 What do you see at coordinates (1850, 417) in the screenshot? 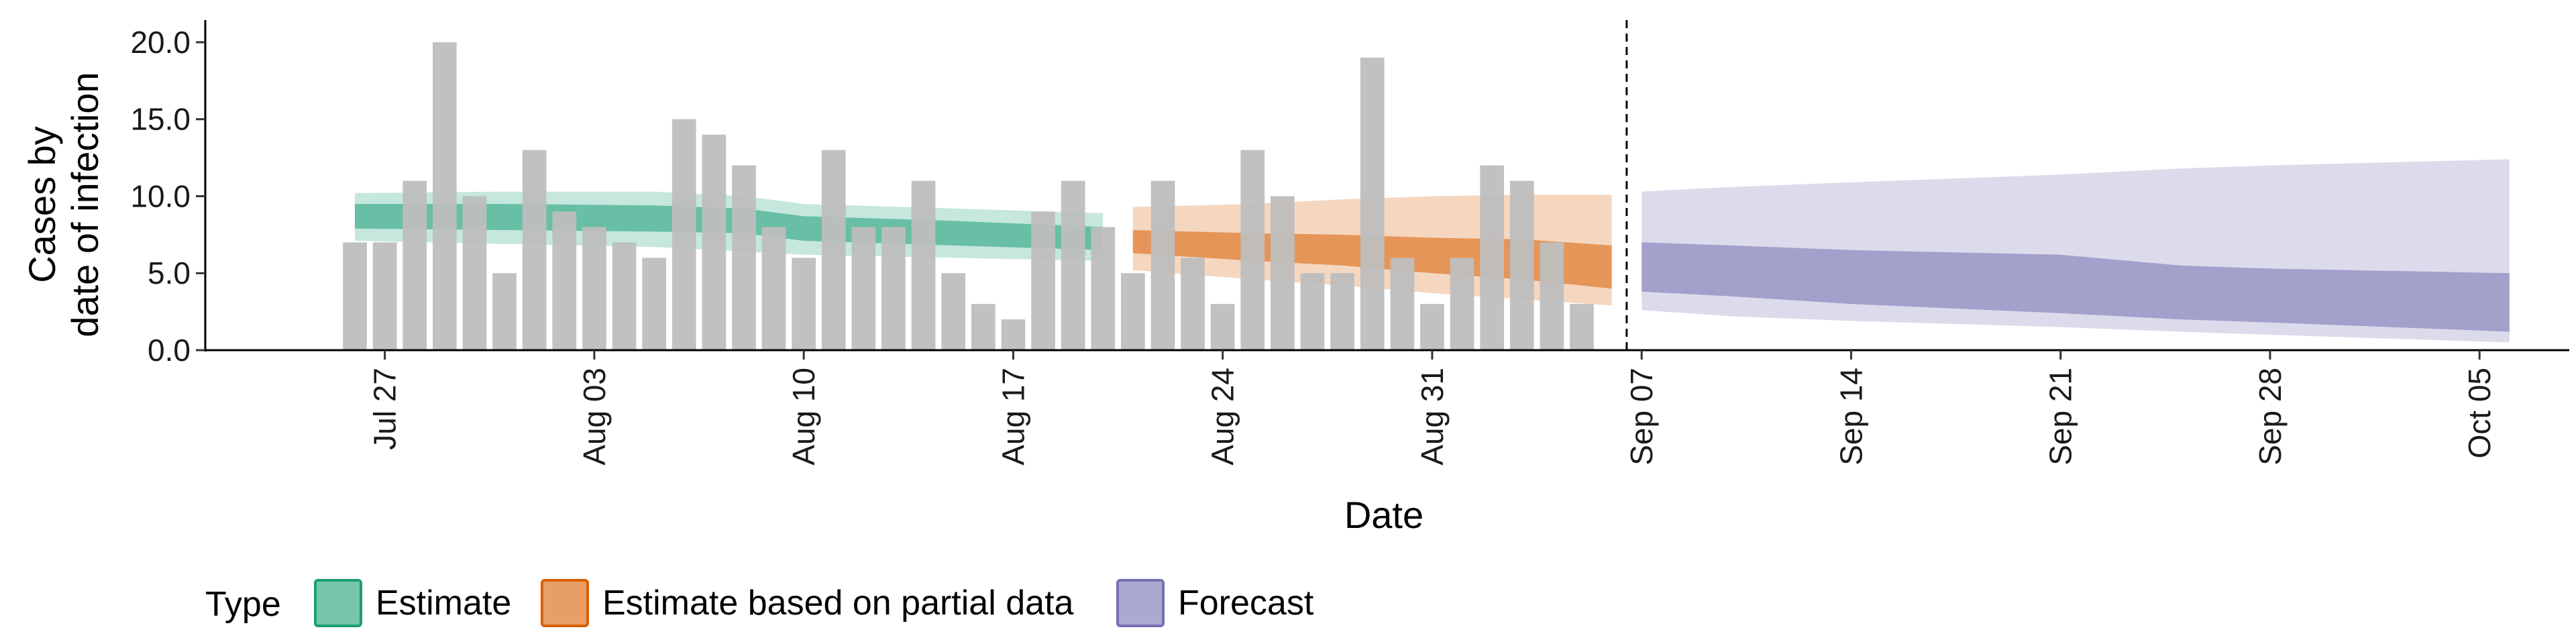
I see `x-tick-label: Sep 14` at bounding box center [1850, 417].